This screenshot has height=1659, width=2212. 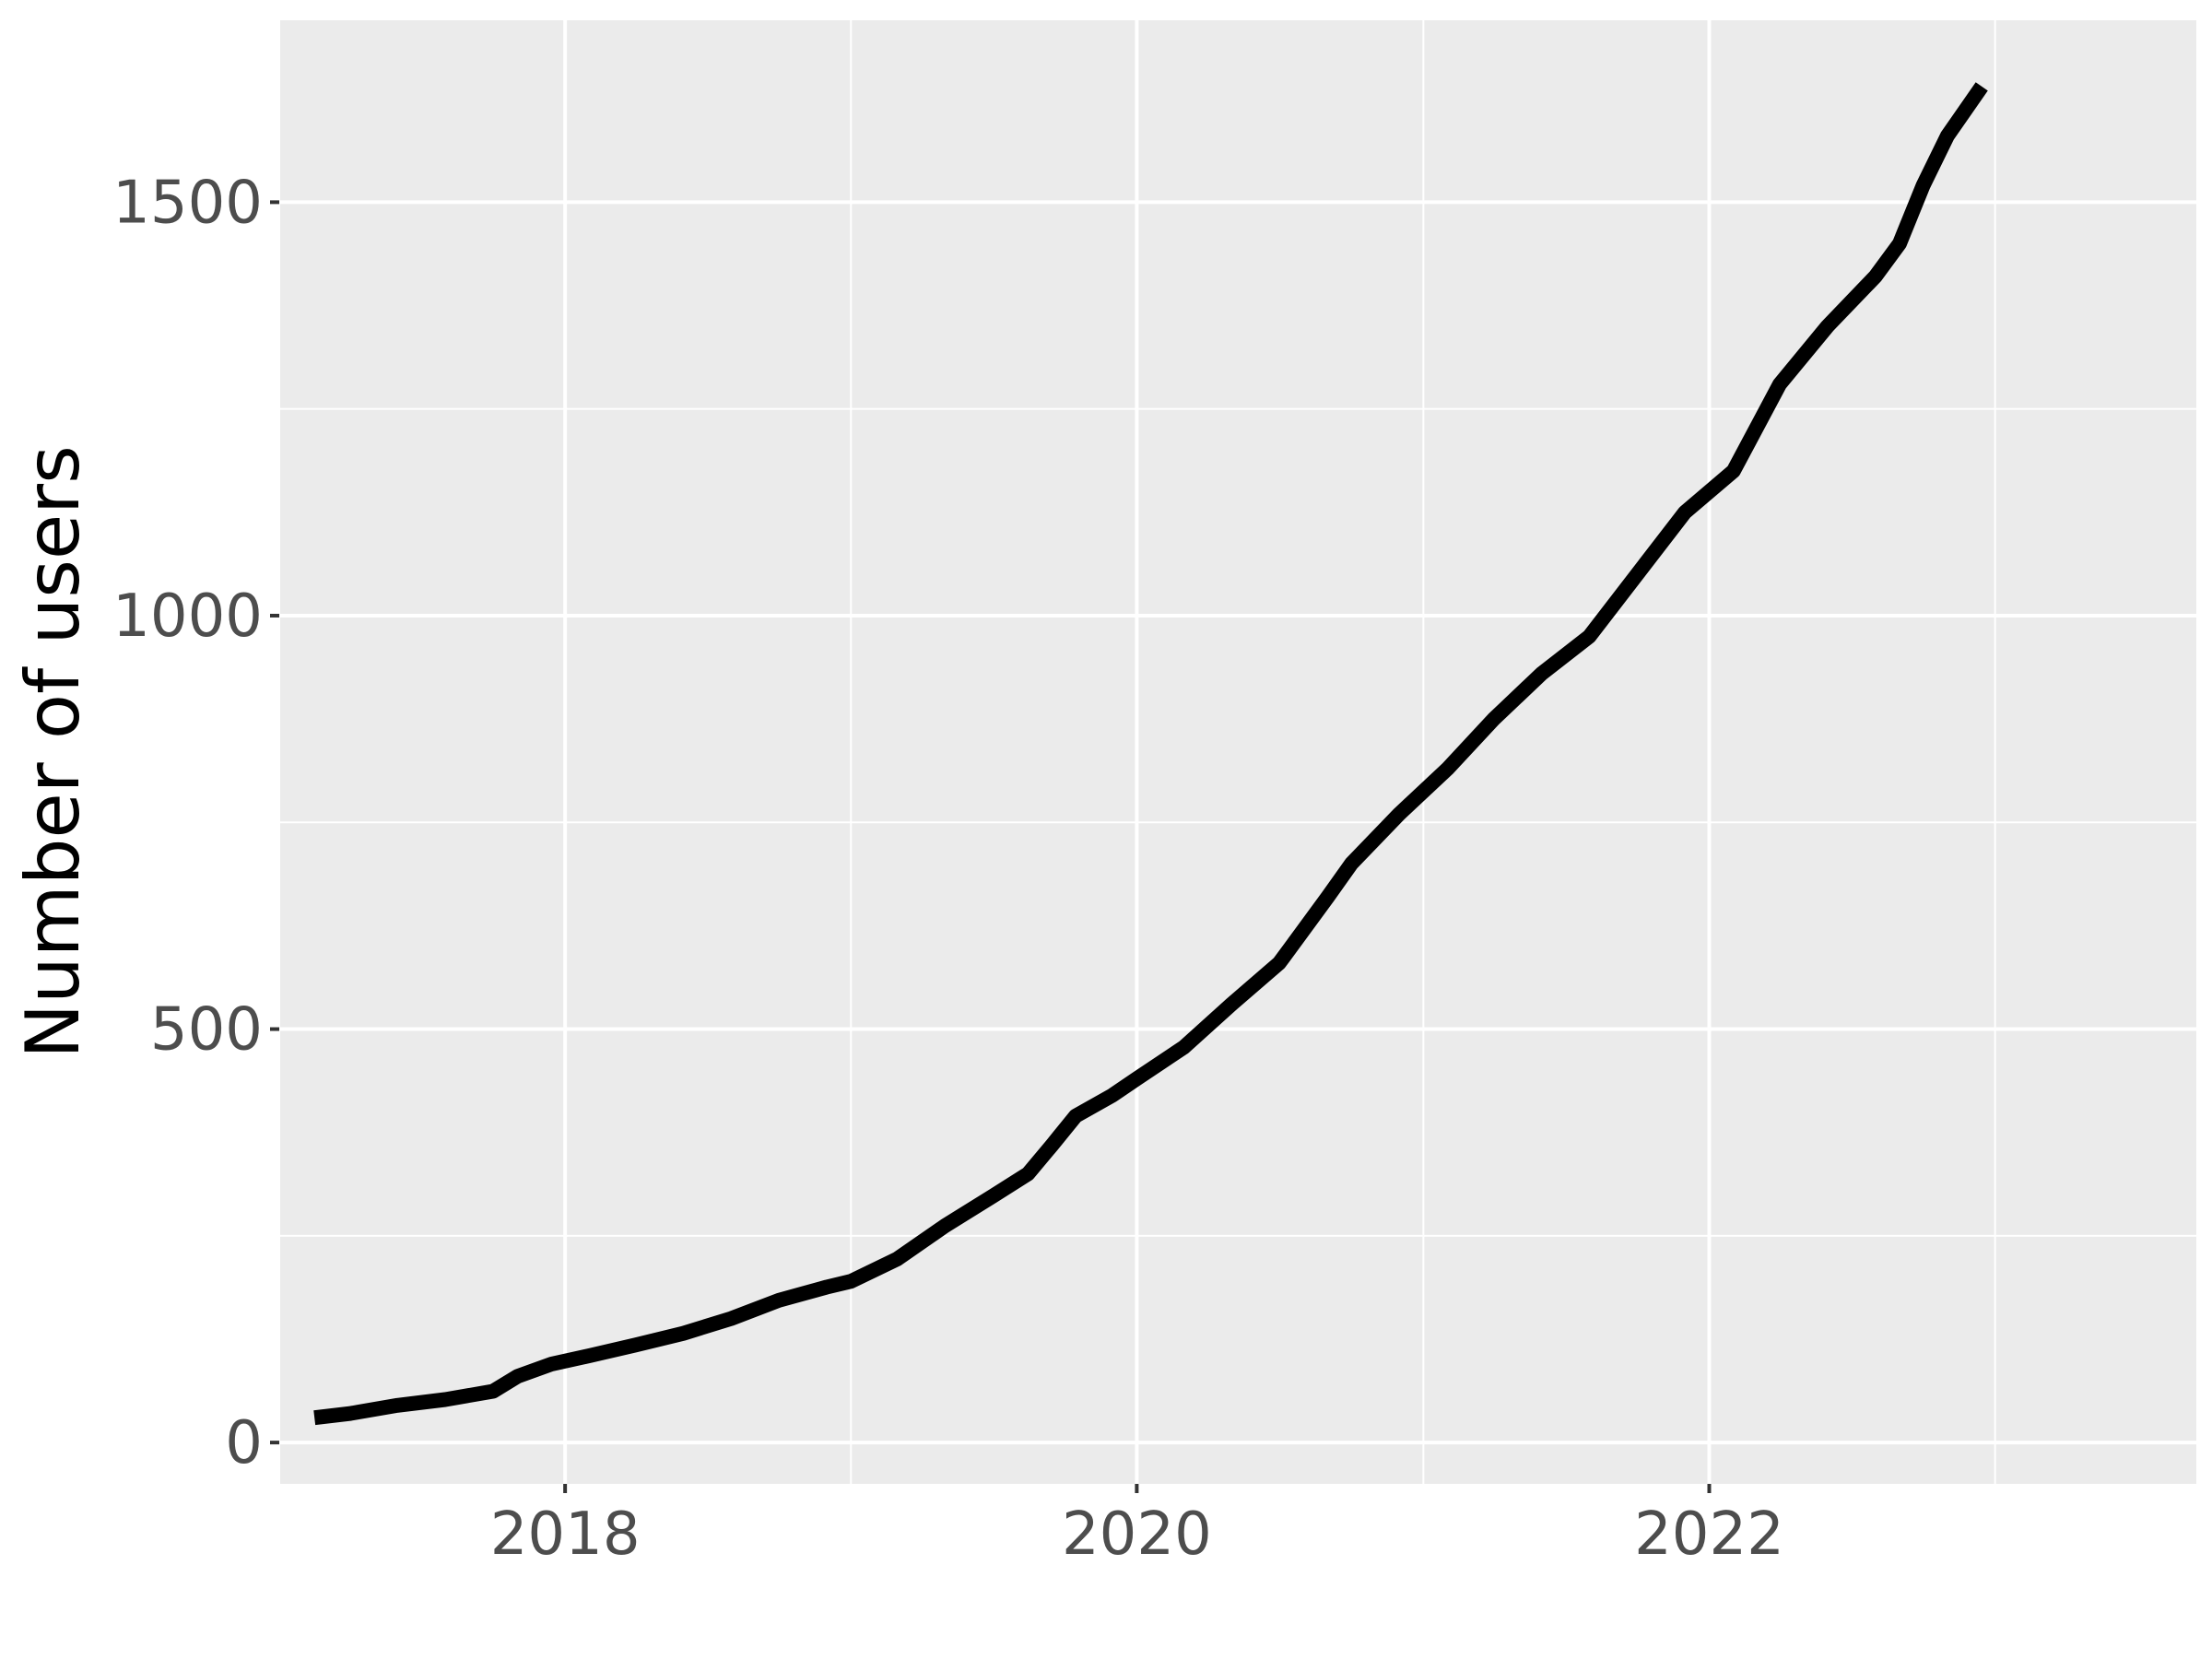 What do you see at coordinates (187, 203) in the screenshot?
I see `y-tick-label: 1500` at bounding box center [187, 203].